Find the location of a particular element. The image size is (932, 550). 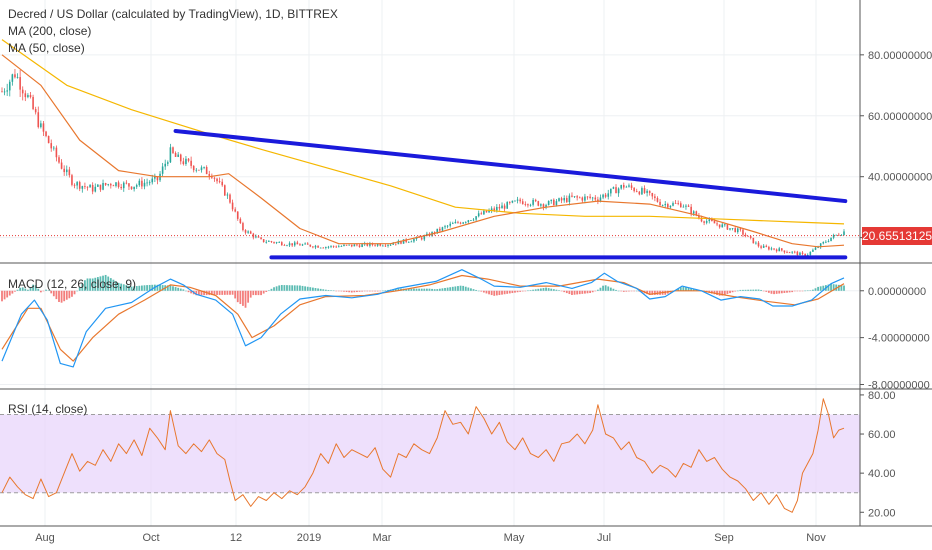

x-tick-label-7: Sep is located at coordinates (724, 538).